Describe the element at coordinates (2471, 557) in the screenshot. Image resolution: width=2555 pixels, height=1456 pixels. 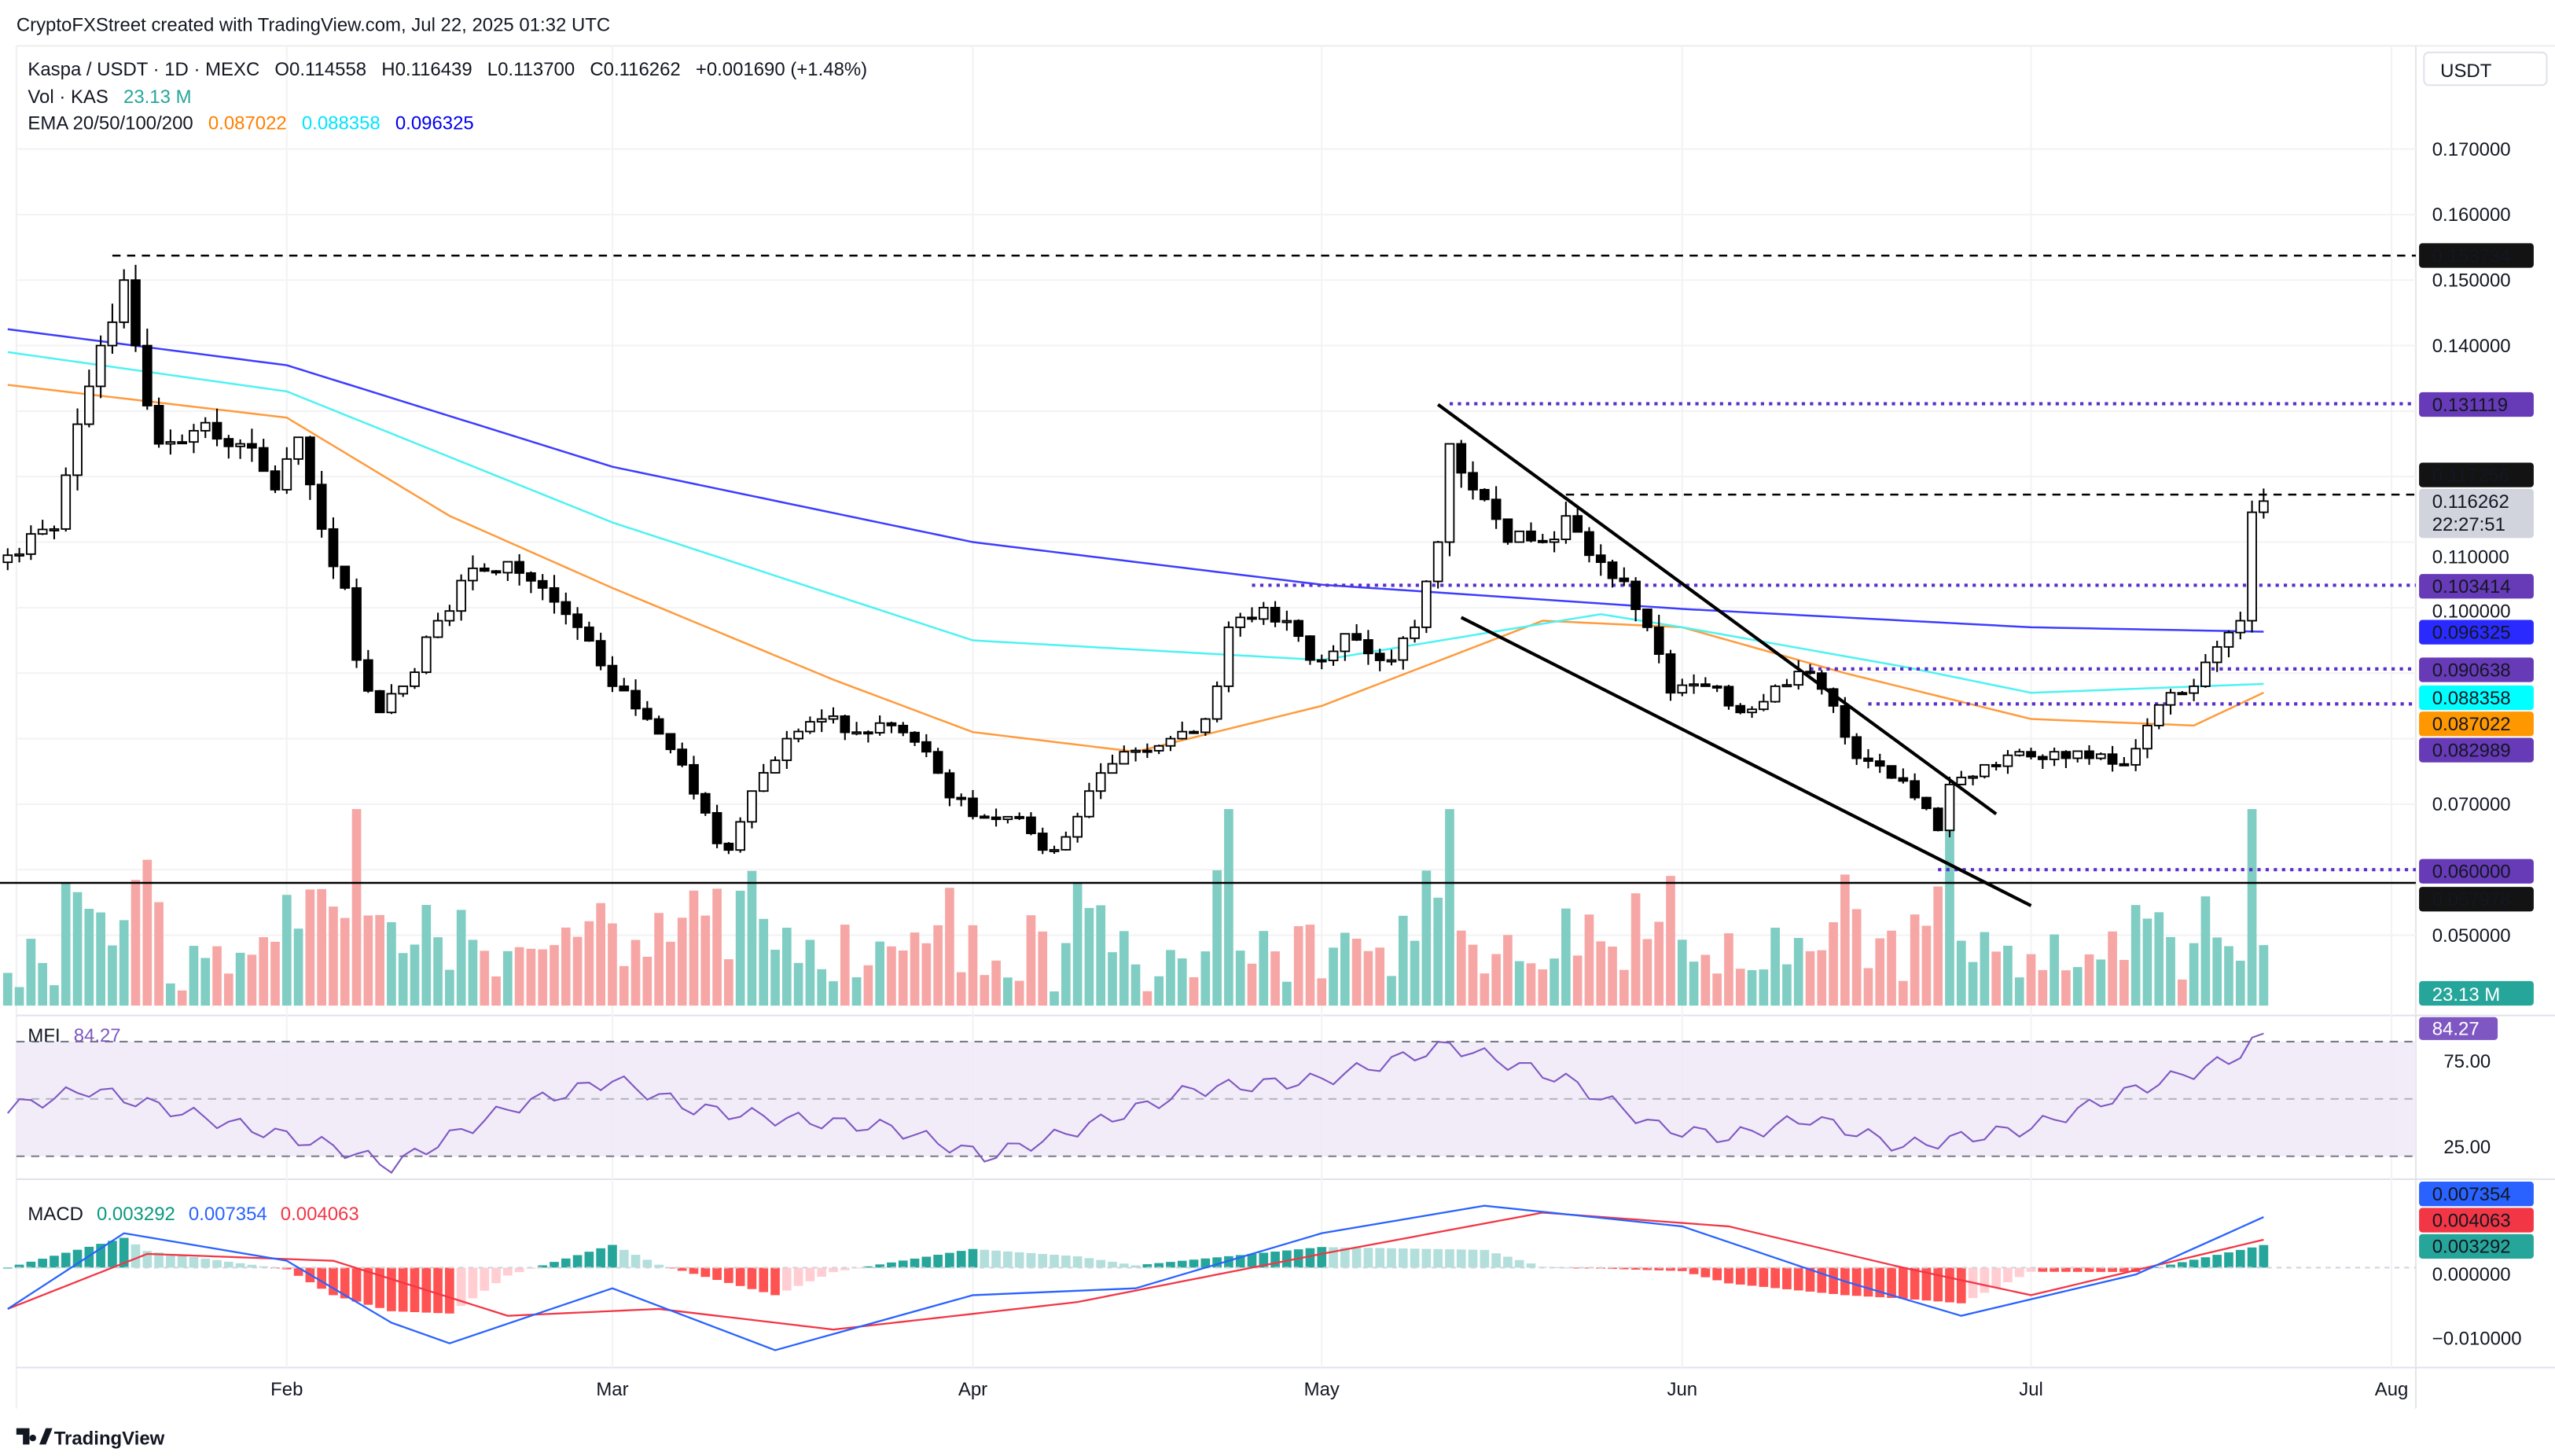
I see `price-tick: 0.110000` at that location.